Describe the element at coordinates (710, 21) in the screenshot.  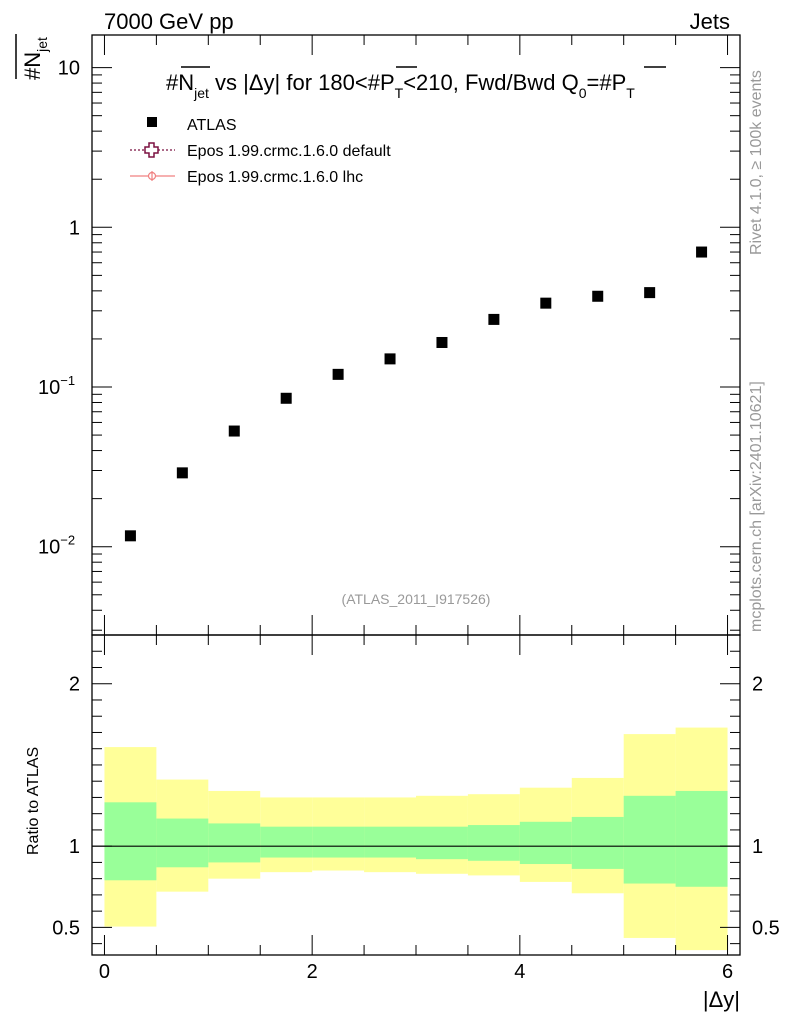
I see `process-label: Jets` at that location.